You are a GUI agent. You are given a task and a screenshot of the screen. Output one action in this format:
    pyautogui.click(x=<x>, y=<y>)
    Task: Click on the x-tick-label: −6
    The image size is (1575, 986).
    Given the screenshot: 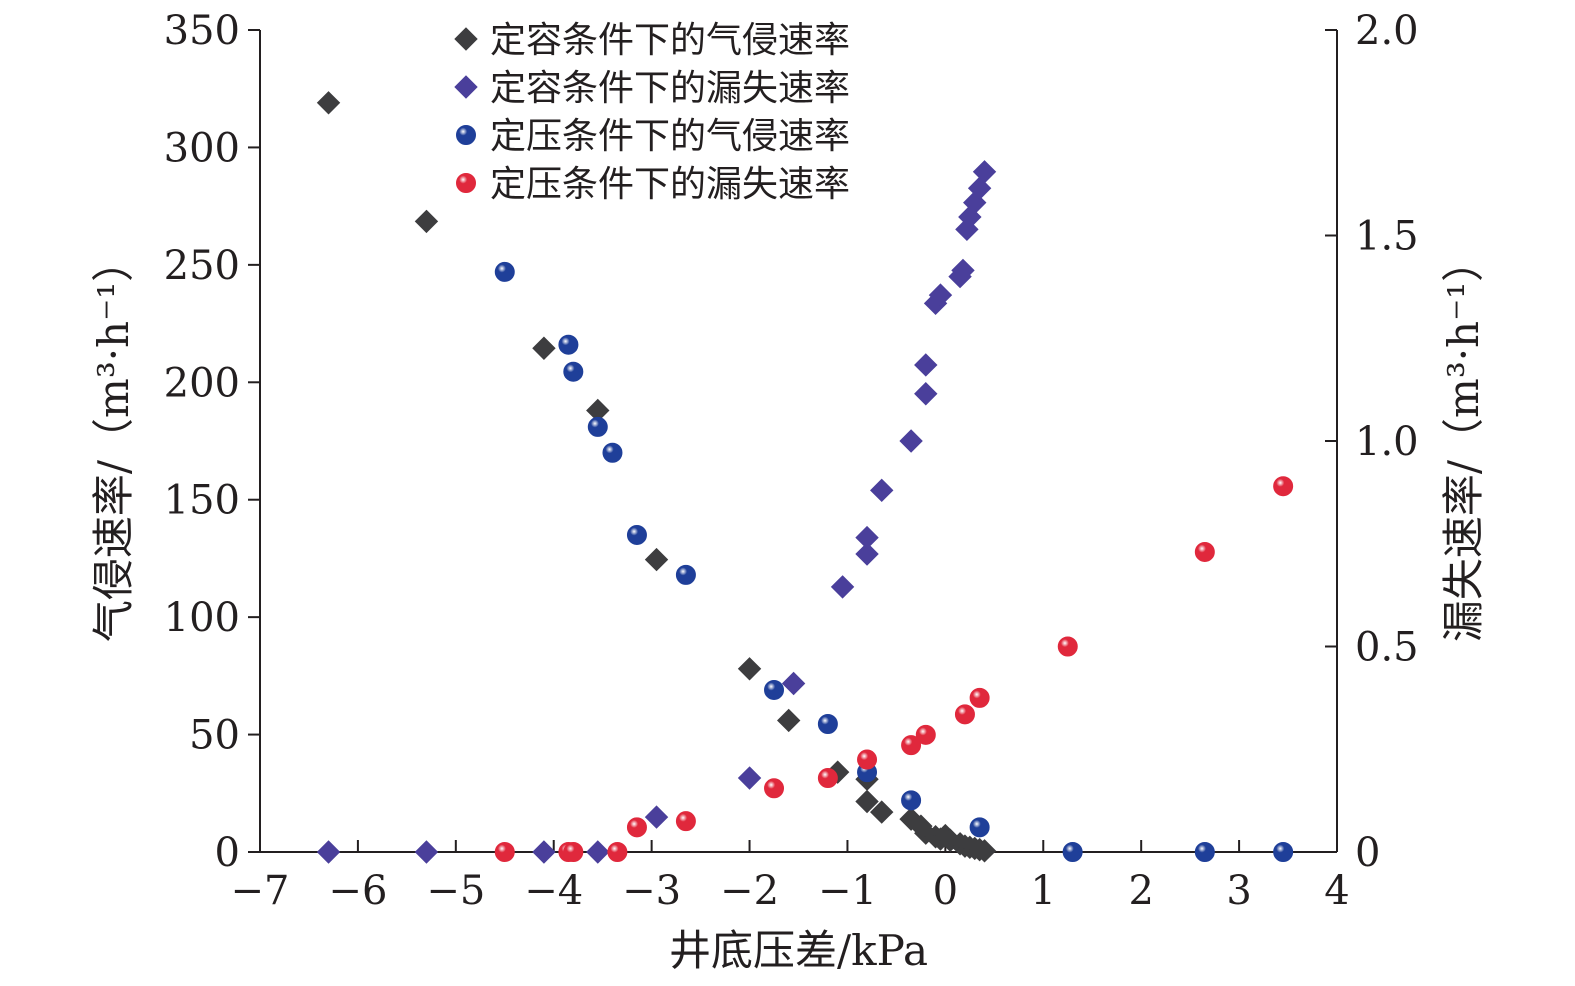 What is the action you would take?
    pyautogui.click(x=357, y=891)
    